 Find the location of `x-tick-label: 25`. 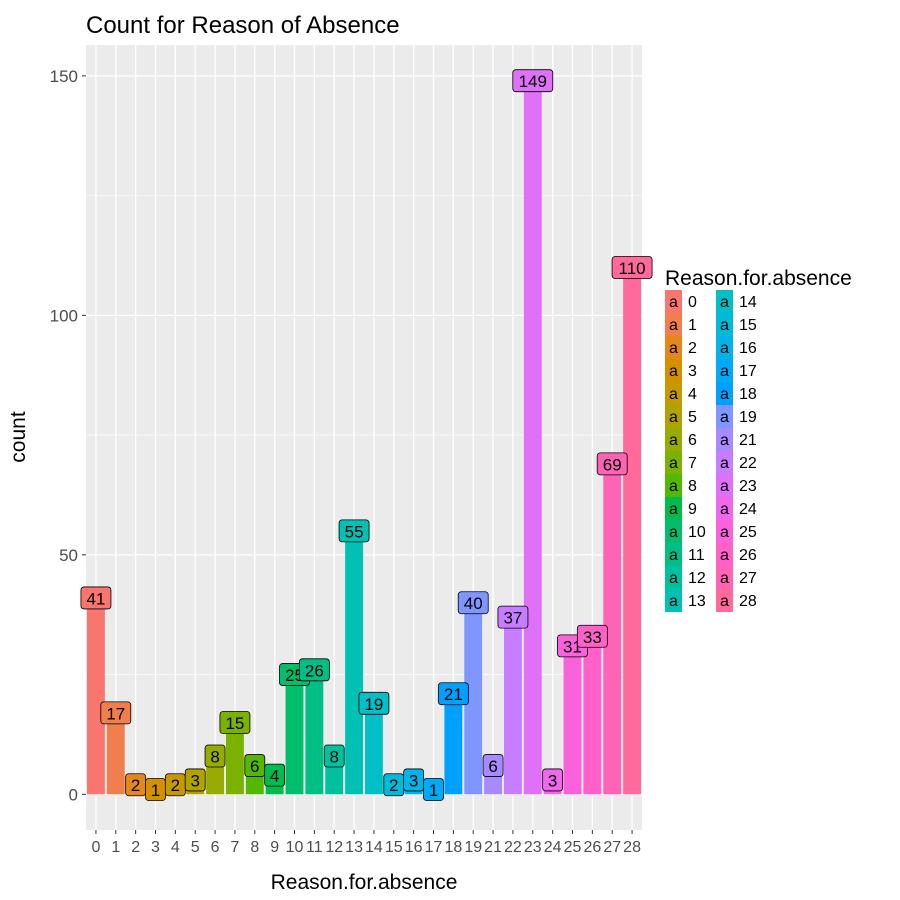

x-tick-label: 25 is located at coordinates (573, 847).